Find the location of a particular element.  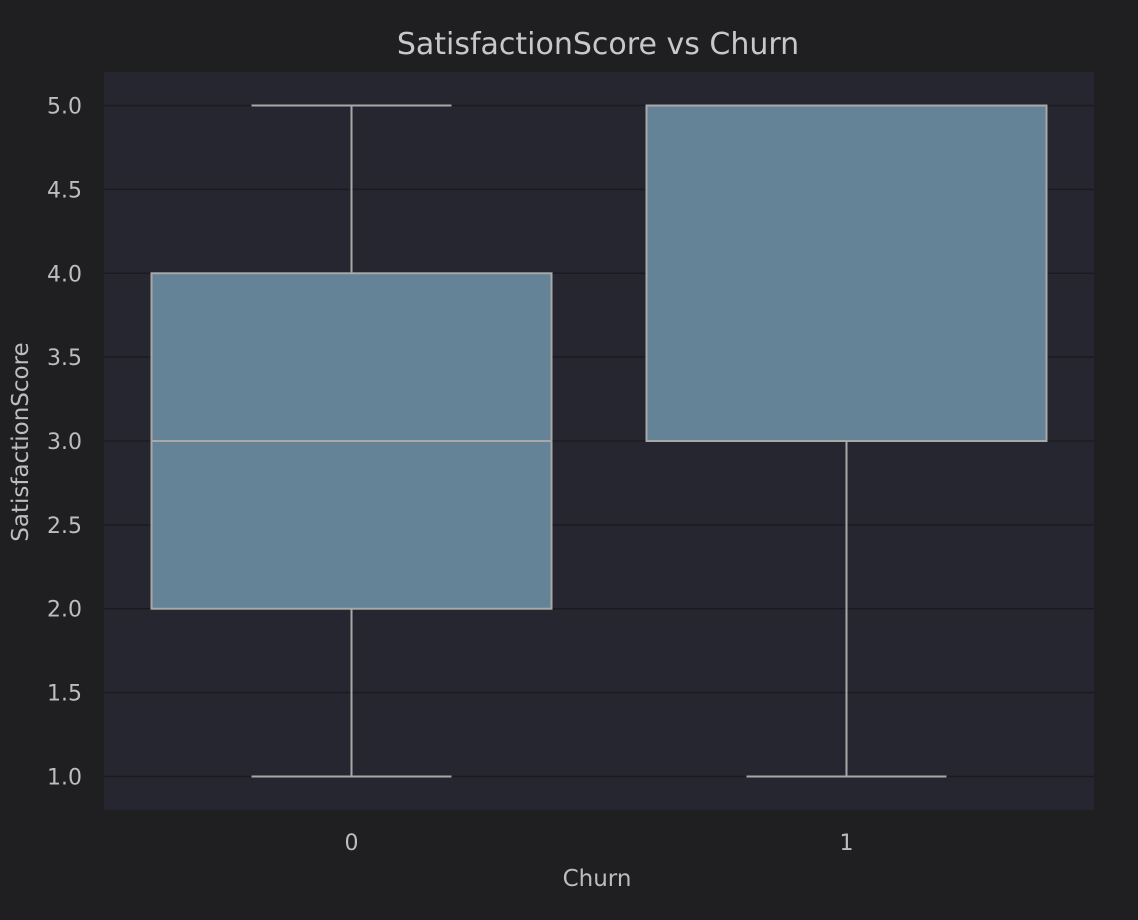

y-tick-label: 3.0 is located at coordinates (64, 442).